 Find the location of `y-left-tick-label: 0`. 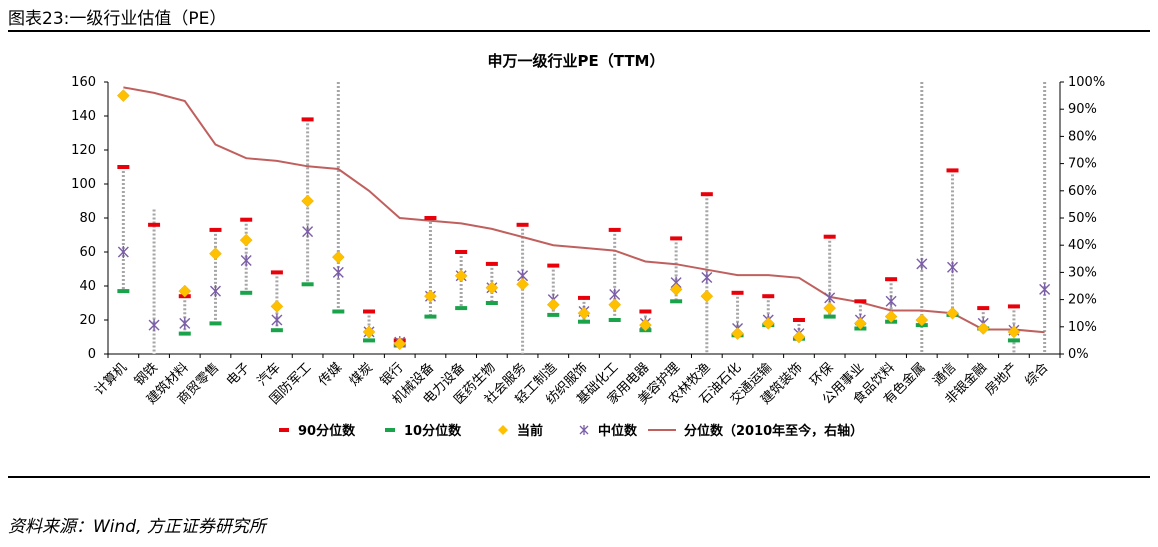

y-left-tick-label: 0 is located at coordinates (92, 354).